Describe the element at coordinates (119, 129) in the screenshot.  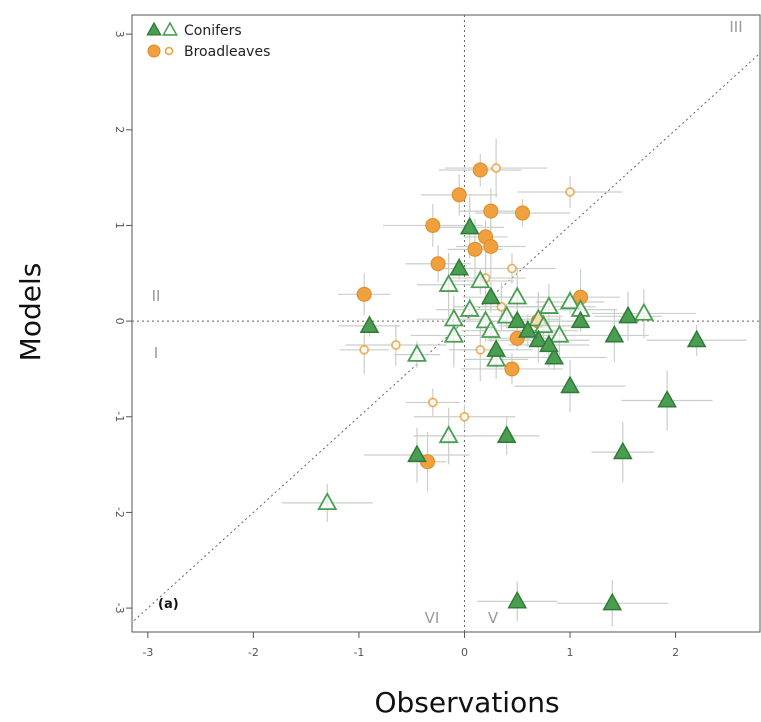
I see `y-tick-label: 2` at that location.